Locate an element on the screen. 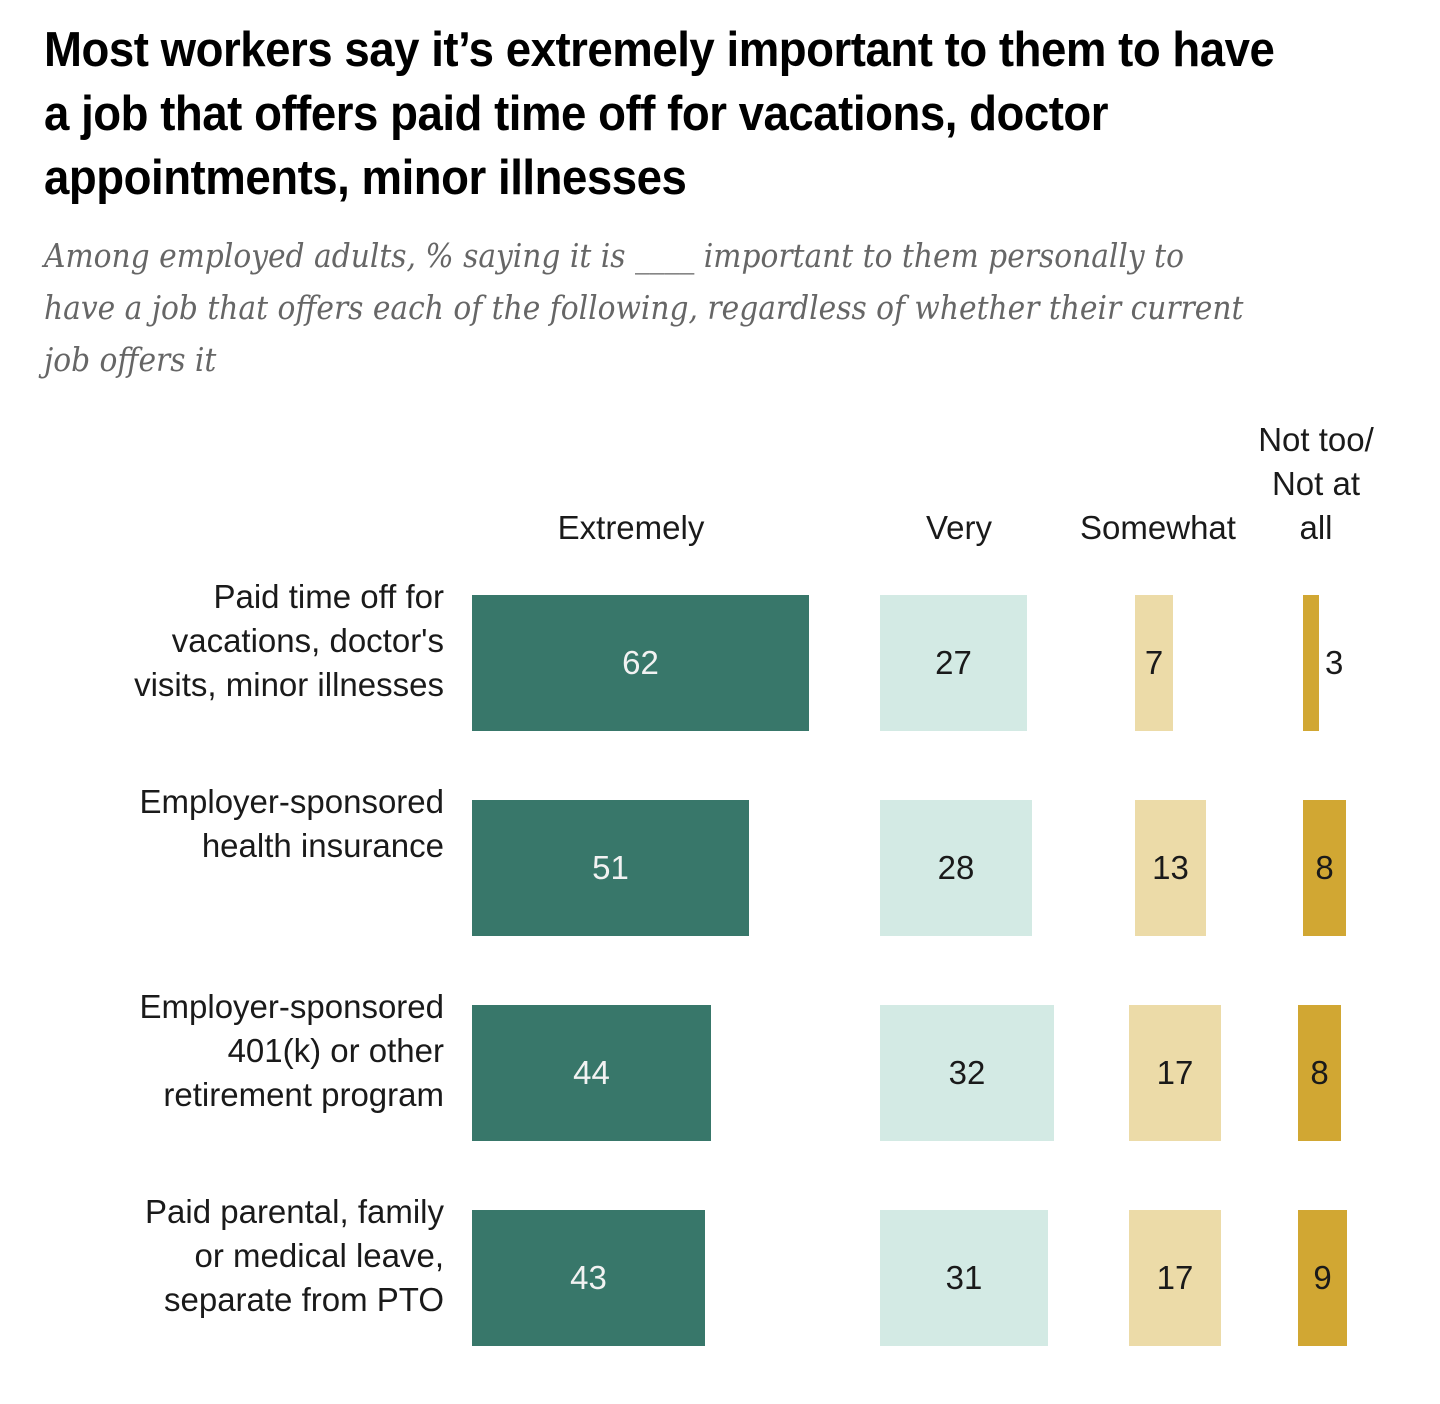 Image resolution: width=1440 pixels, height=1404 pixels. column-header-not-too-not-at-all: Not too/Not at all is located at coordinates (1316, 484).